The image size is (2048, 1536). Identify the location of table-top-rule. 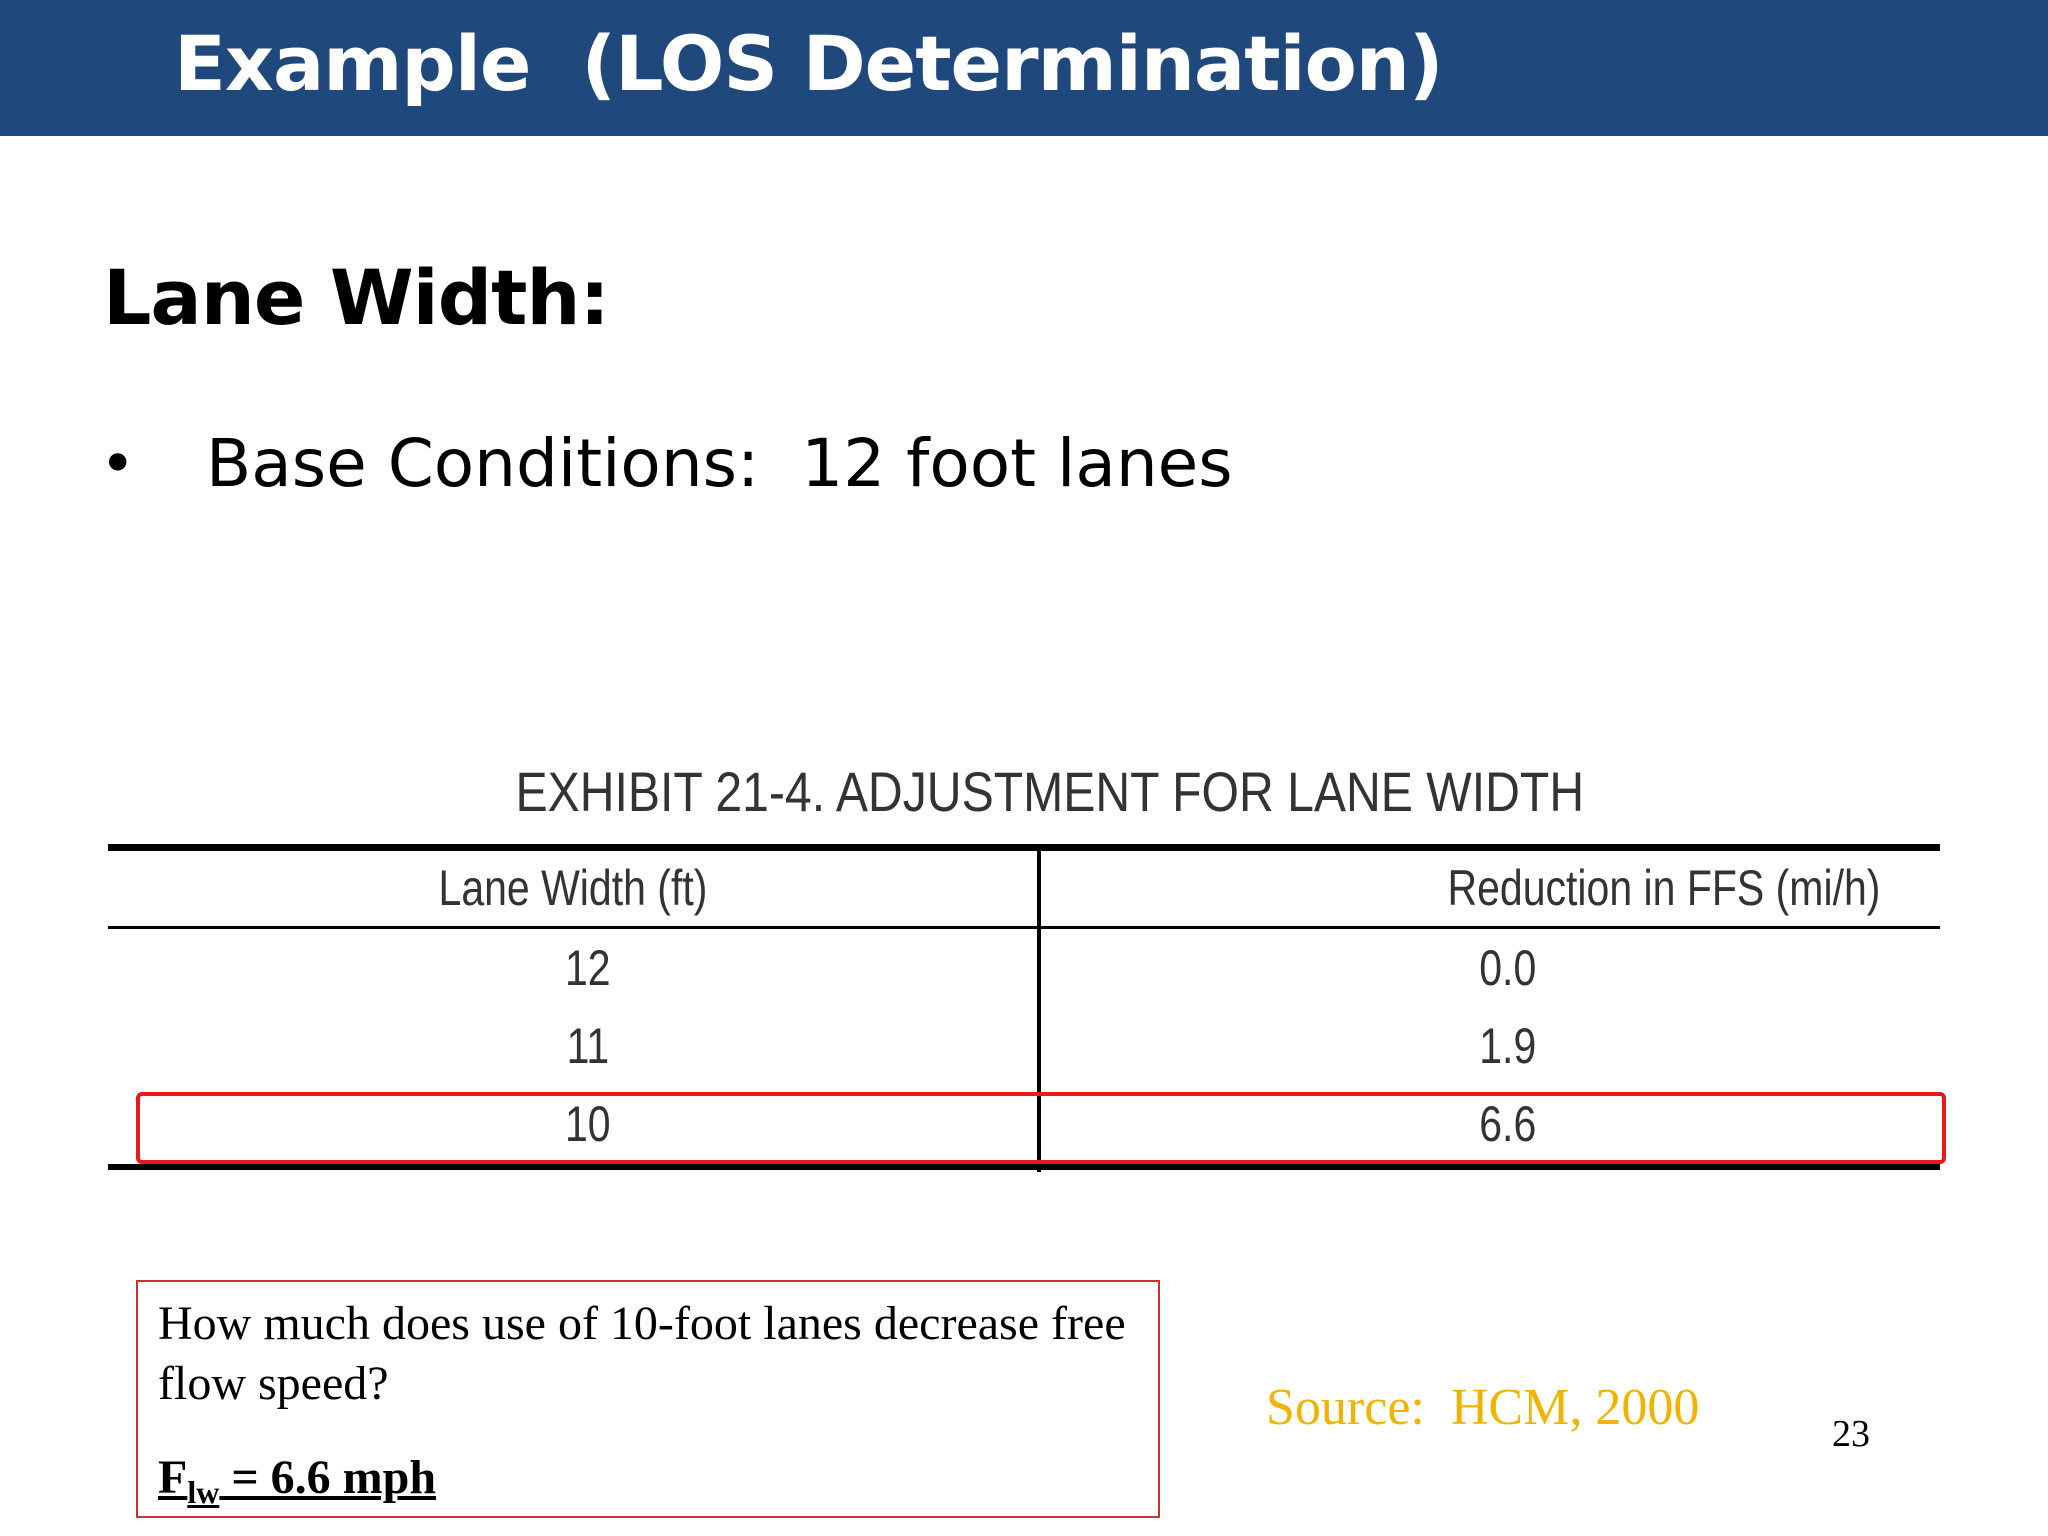
(1024, 847).